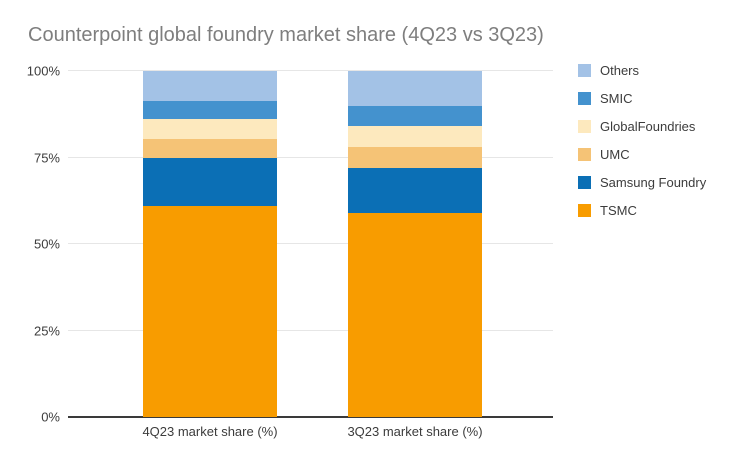 The width and height of the screenshot is (750, 463). Describe the element at coordinates (310, 330) in the screenshot. I see `gridline-25%` at that location.